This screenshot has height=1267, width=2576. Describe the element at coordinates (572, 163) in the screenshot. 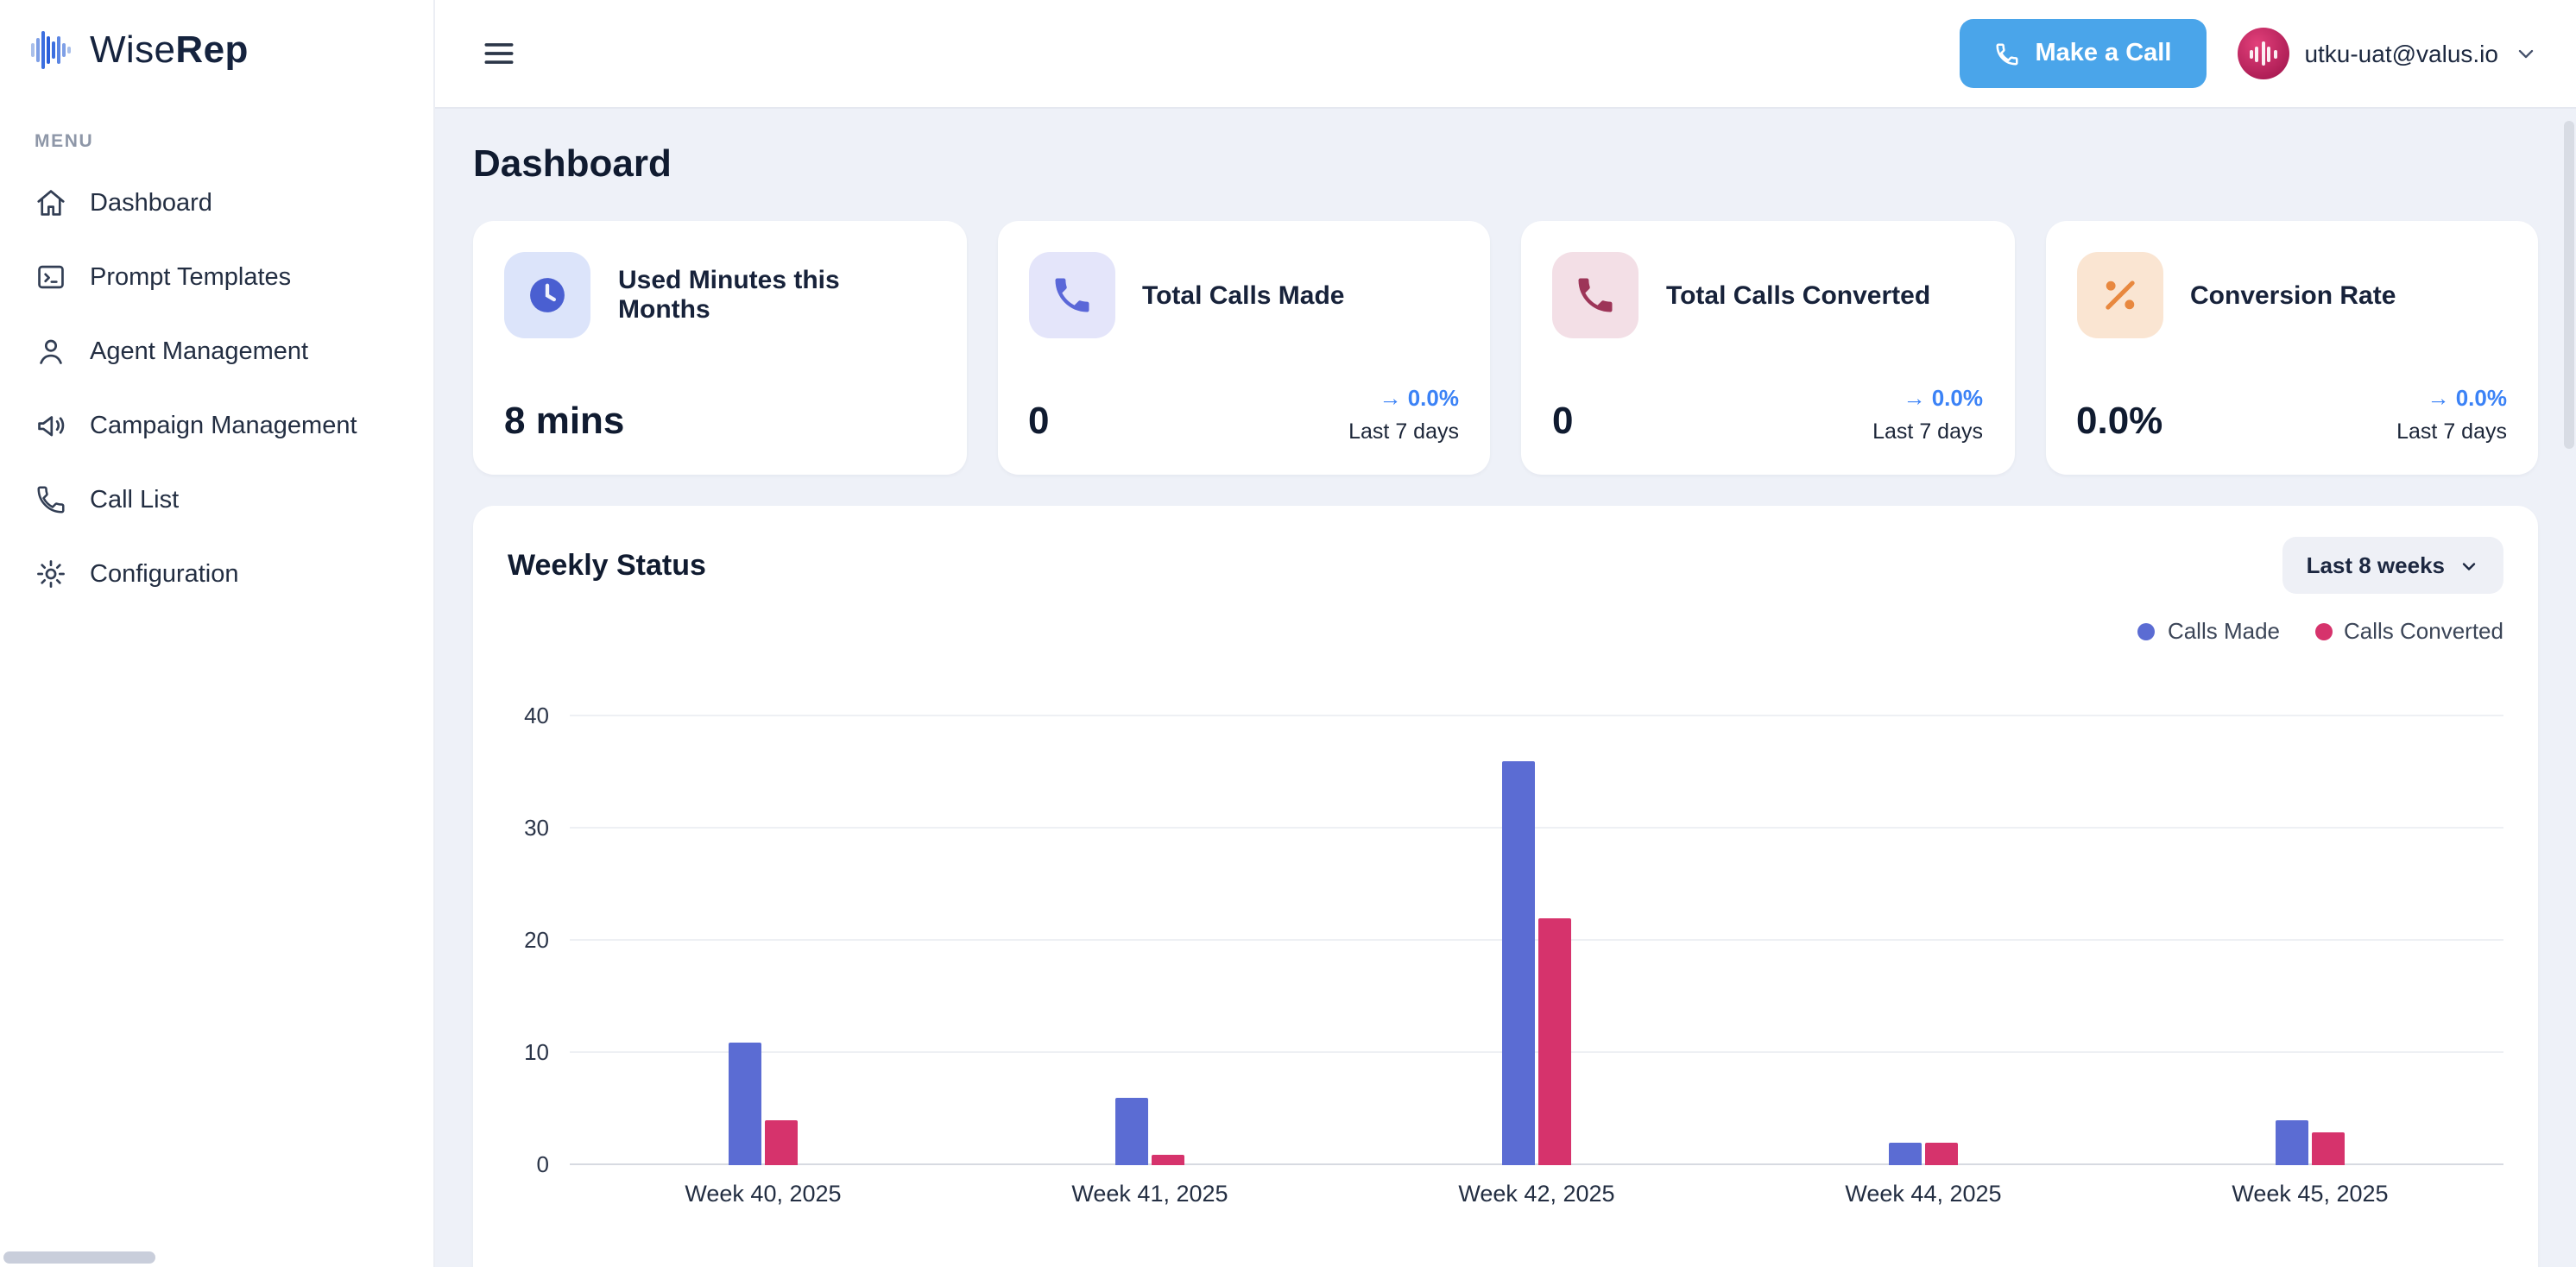

I see `page-title: Dashboard` at that location.